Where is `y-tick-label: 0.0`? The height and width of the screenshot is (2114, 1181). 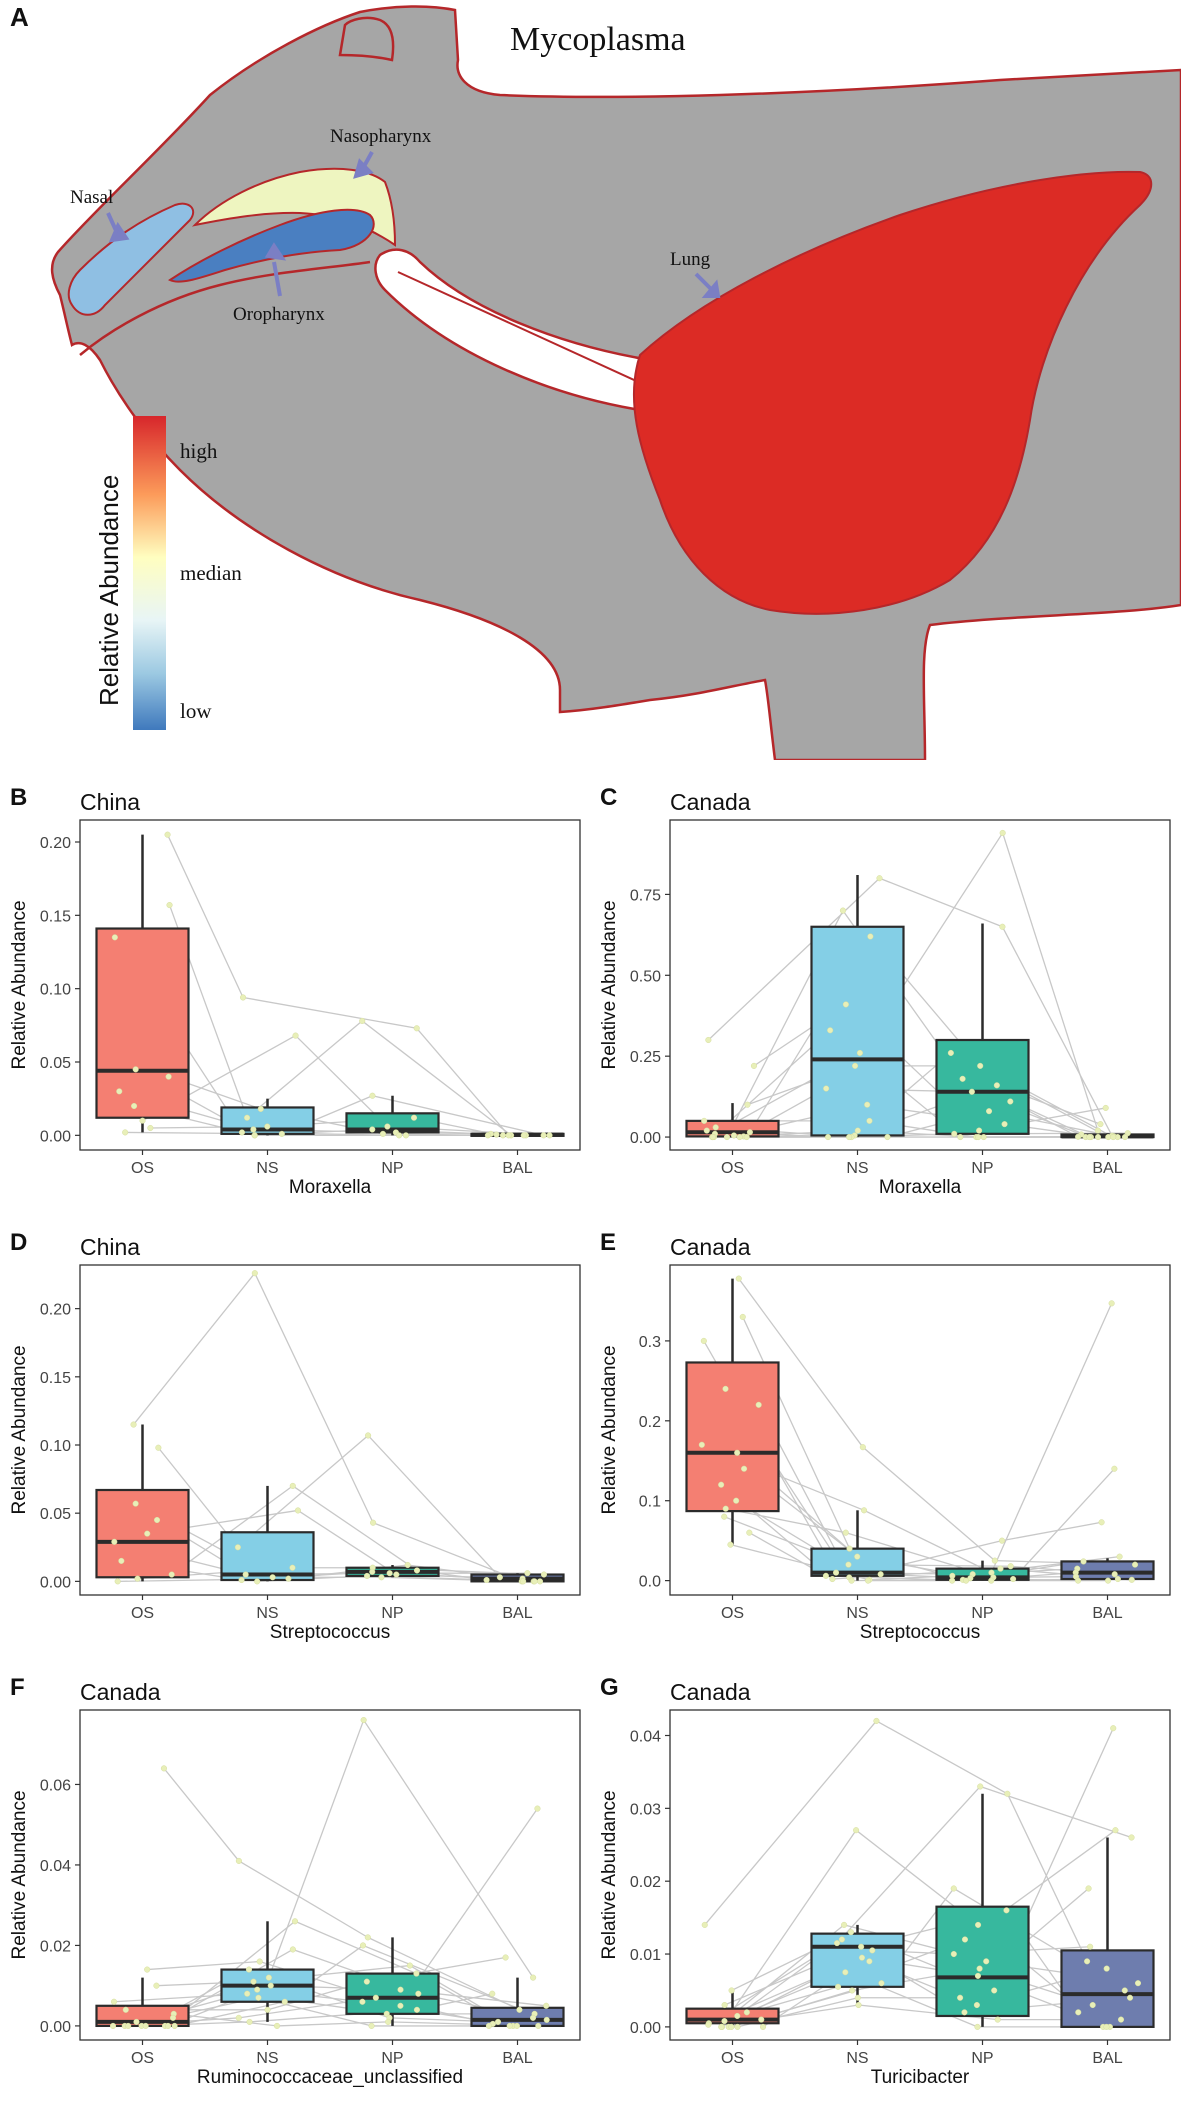 y-tick-label: 0.0 is located at coordinates (650, 1582).